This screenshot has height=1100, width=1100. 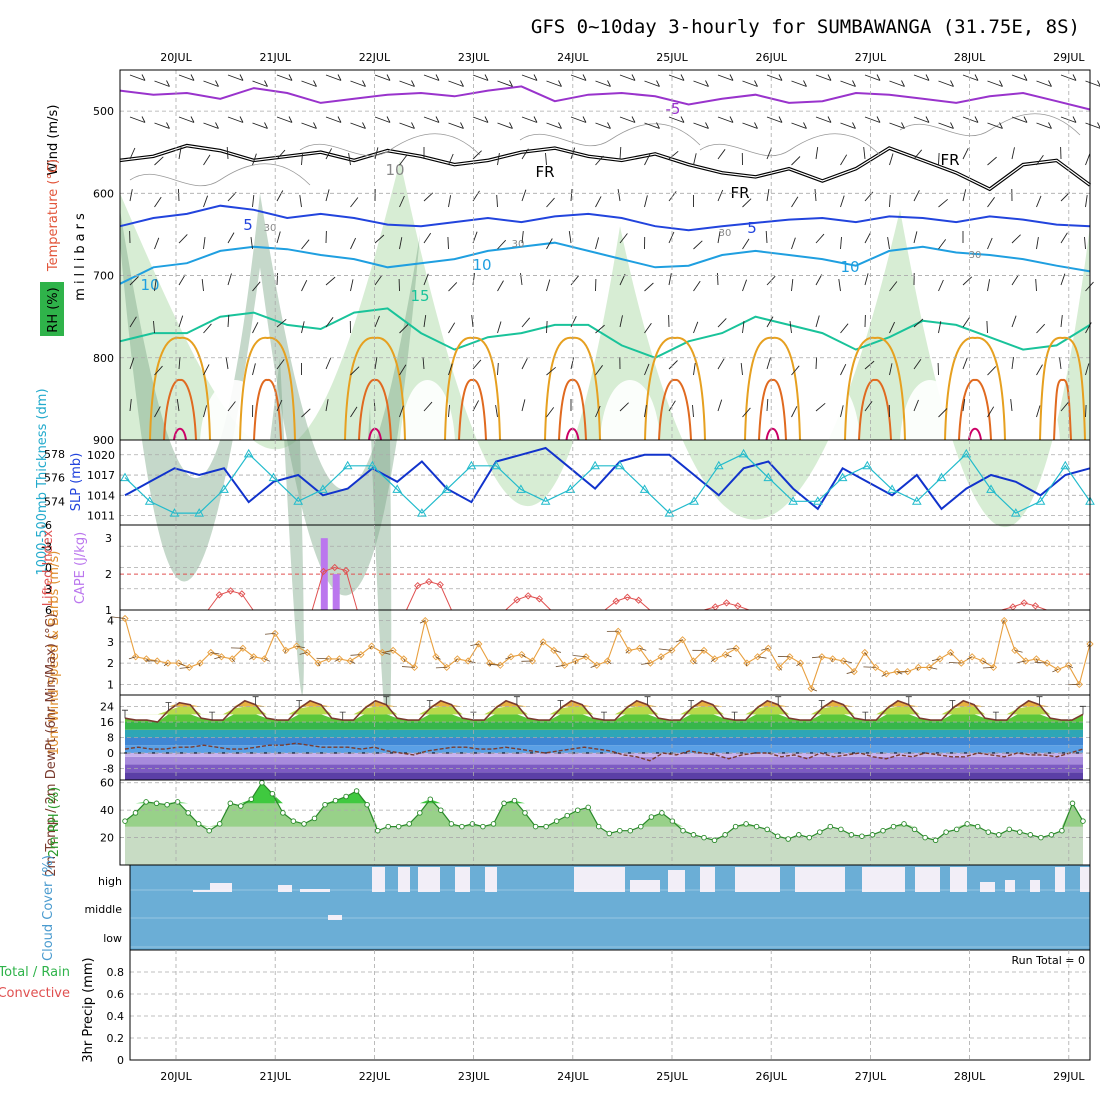 What do you see at coordinates (54, 478) in the screenshot?
I see `thickness-tick: 576` at bounding box center [54, 478].